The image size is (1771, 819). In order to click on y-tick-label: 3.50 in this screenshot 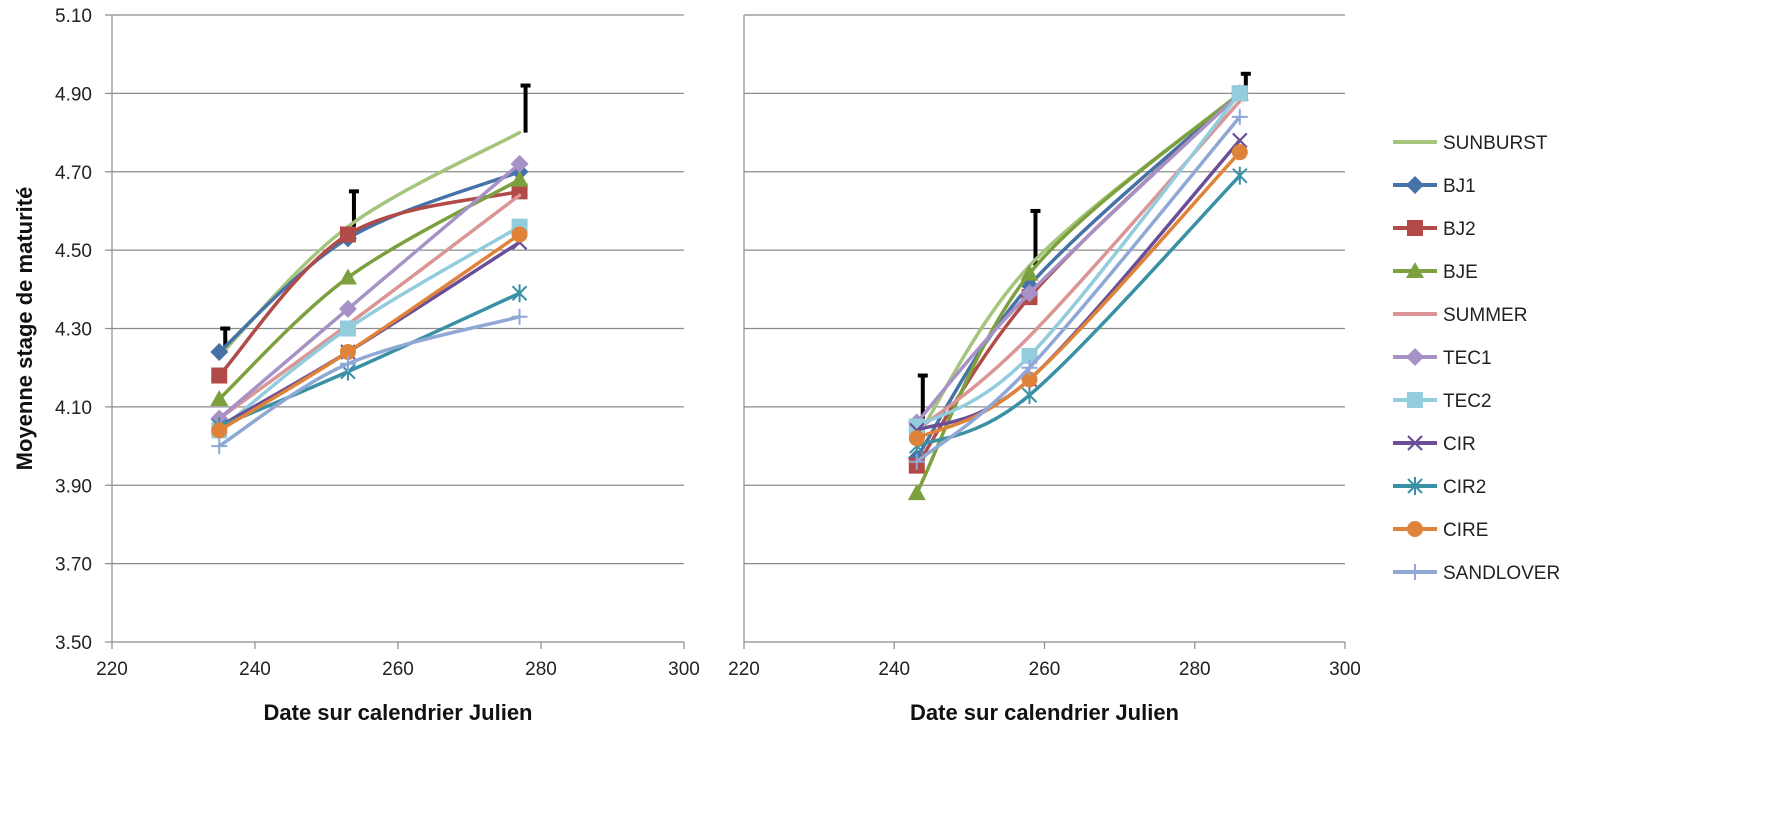, I will do `click(73, 643)`.